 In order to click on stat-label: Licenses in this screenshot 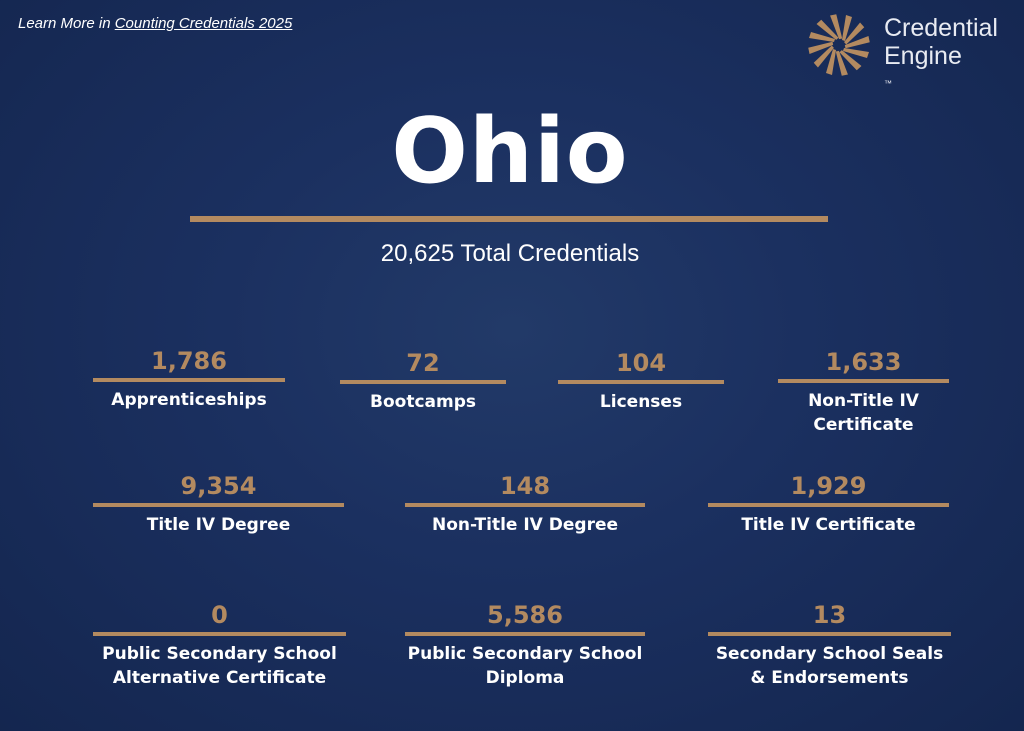, I will do `click(641, 402)`.